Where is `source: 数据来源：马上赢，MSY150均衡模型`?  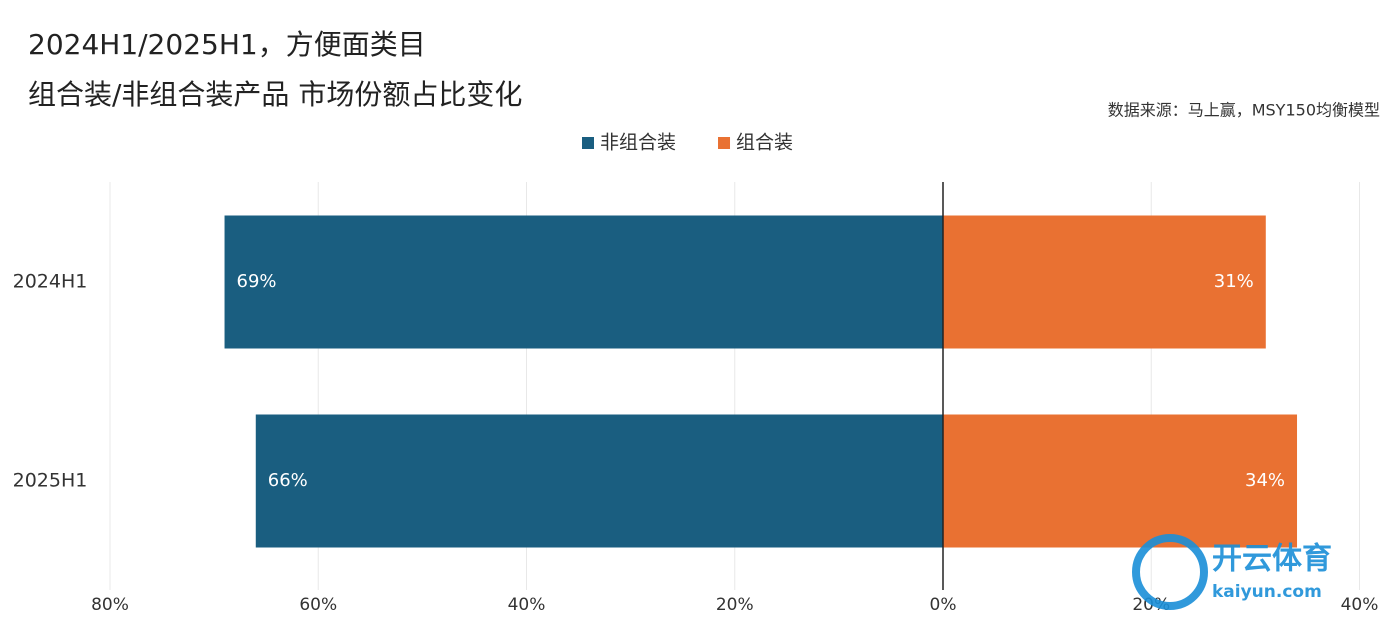
source: 数据来源：马上赢，MSY150均衡模型 is located at coordinates (1244, 110).